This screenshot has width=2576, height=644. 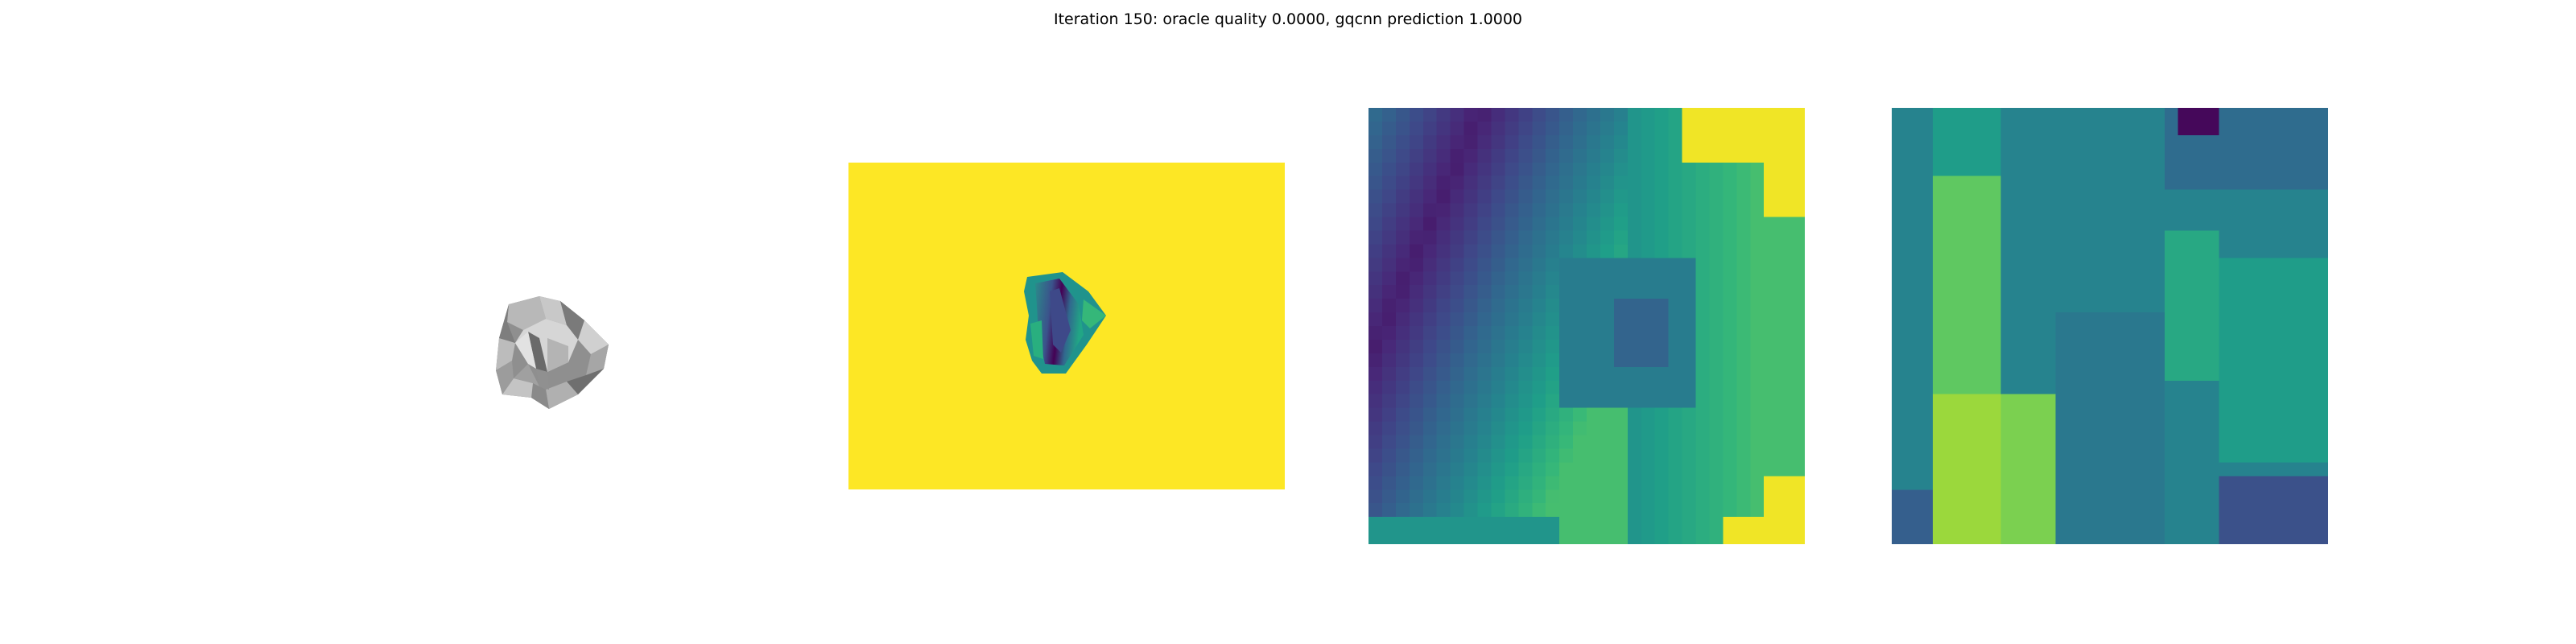 I want to click on grasp-crop-image, so click(x=2110, y=326).